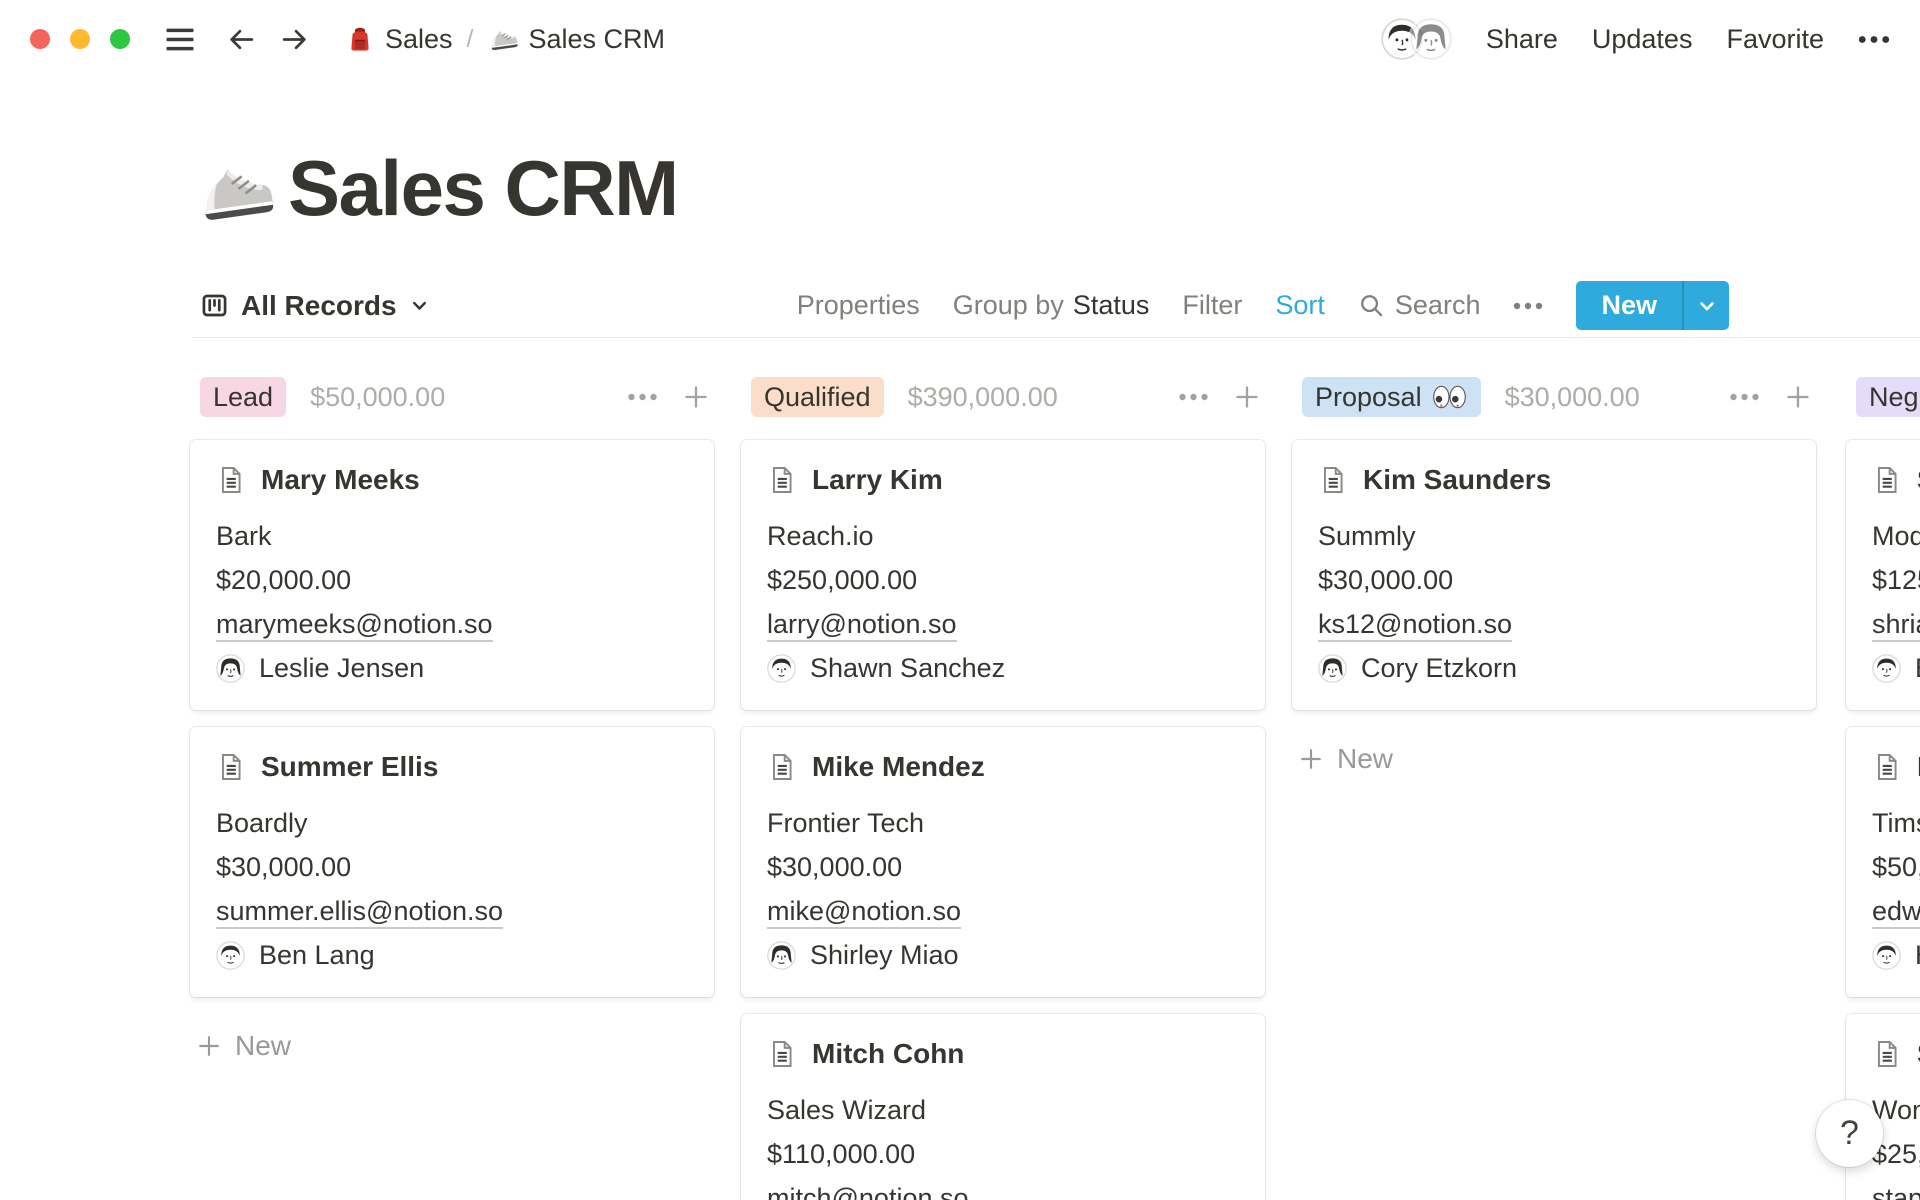 This screenshot has height=1200, width=1920. What do you see at coordinates (858, 305) in the screenshot?
I see `properties-button: Properties` at bounding box center [858, 305].